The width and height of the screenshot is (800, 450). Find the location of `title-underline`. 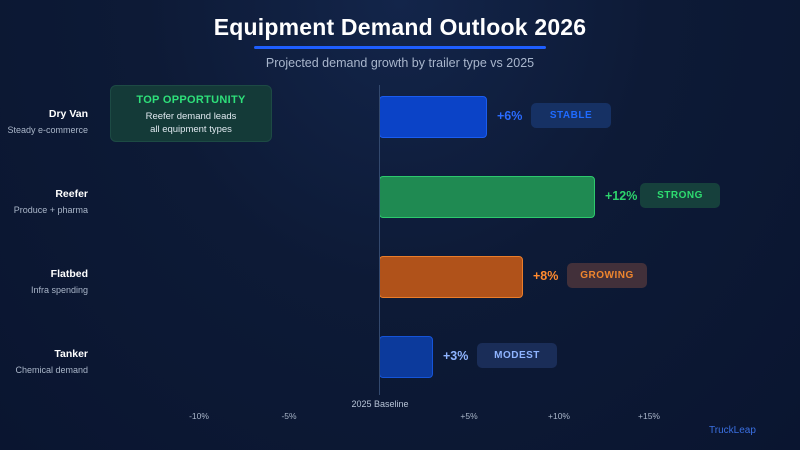

title-underline is located at coordinates (400, 47).